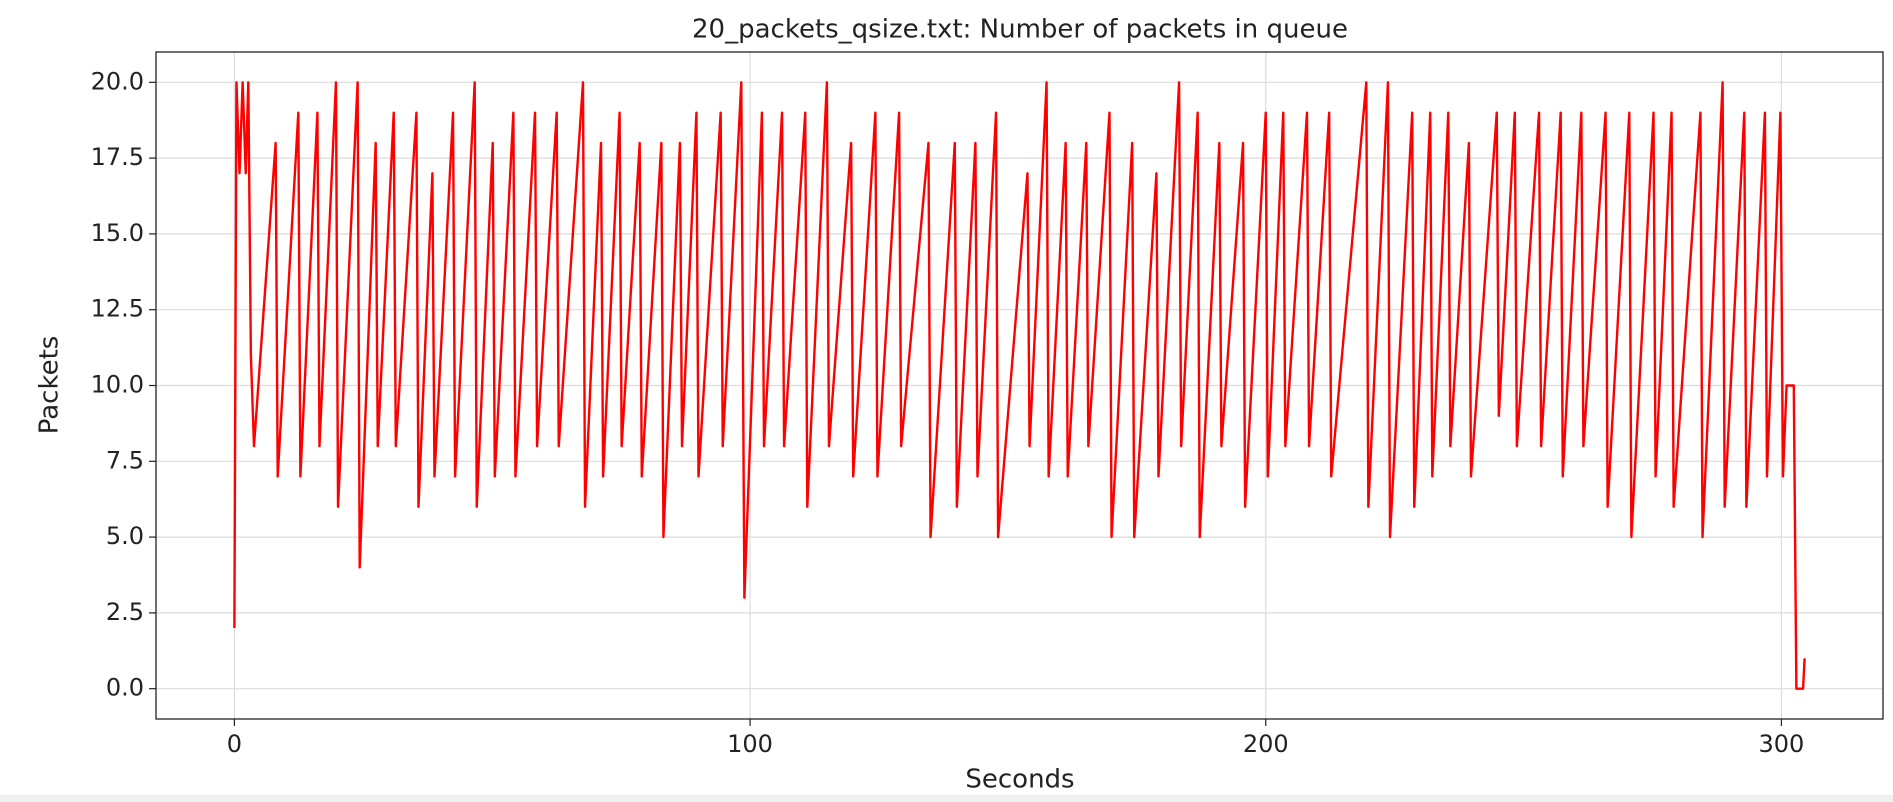 This screenshot has height=802, width=1893. What do you see at coordinates (125, 612) in the screenshot?
I see `y-tick-label: 2.5` at bounding box center [125, 612].